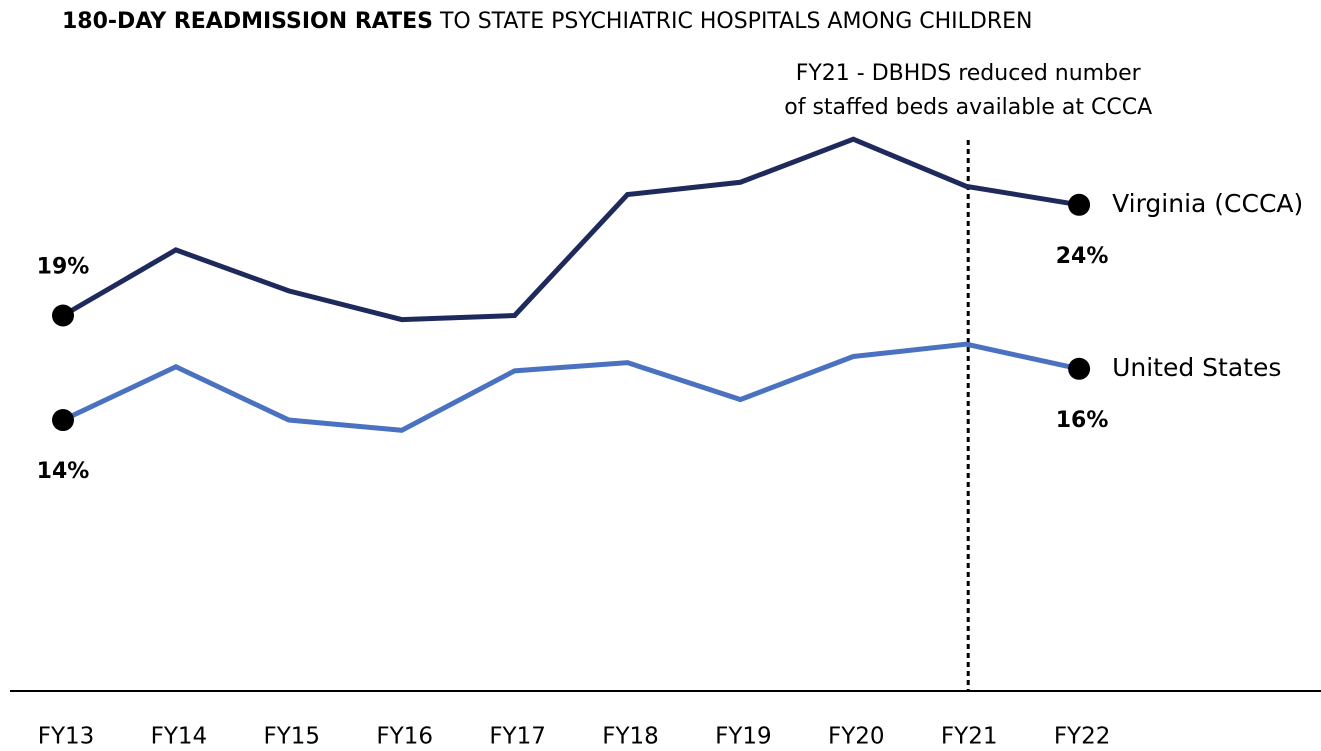 The width and height of the screenshot is (1321, 751). Describe the element at coordinates (292, 737) in the screenshot. I see `x-tick-label: FY15` at that location.